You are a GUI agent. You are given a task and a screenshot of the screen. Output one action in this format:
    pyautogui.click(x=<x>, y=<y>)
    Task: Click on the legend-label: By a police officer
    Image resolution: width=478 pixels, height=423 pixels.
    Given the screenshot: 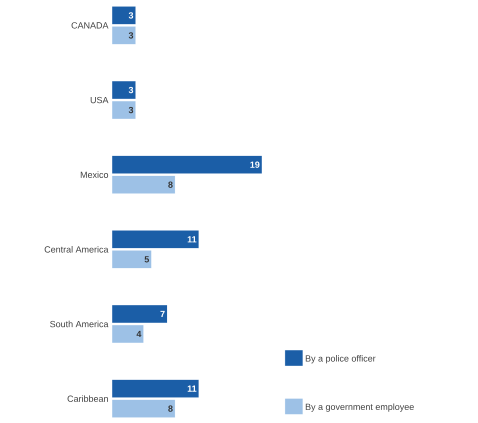 What is the action you would take?
    pyautogui.click(x=341, y=359)
    